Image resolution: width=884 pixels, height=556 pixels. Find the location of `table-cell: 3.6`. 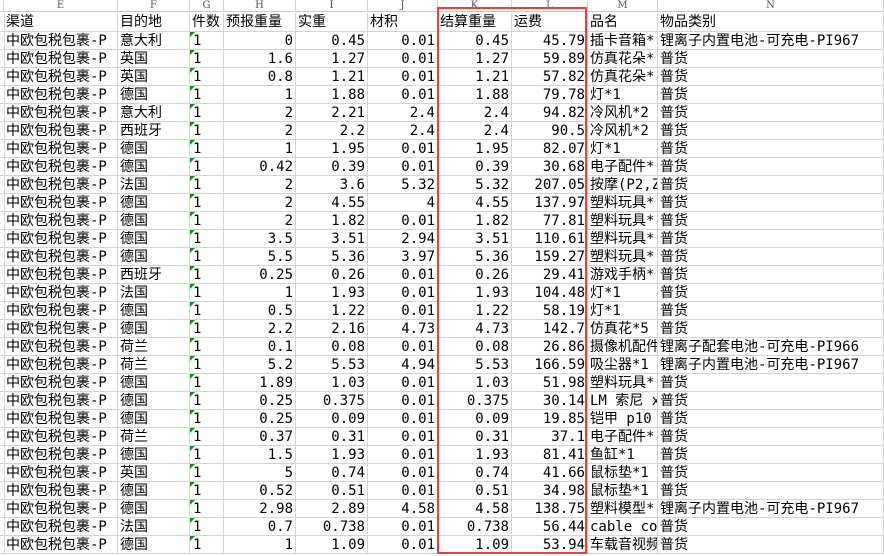

table-cell: 3.6 is located at coordinates (332, 185).